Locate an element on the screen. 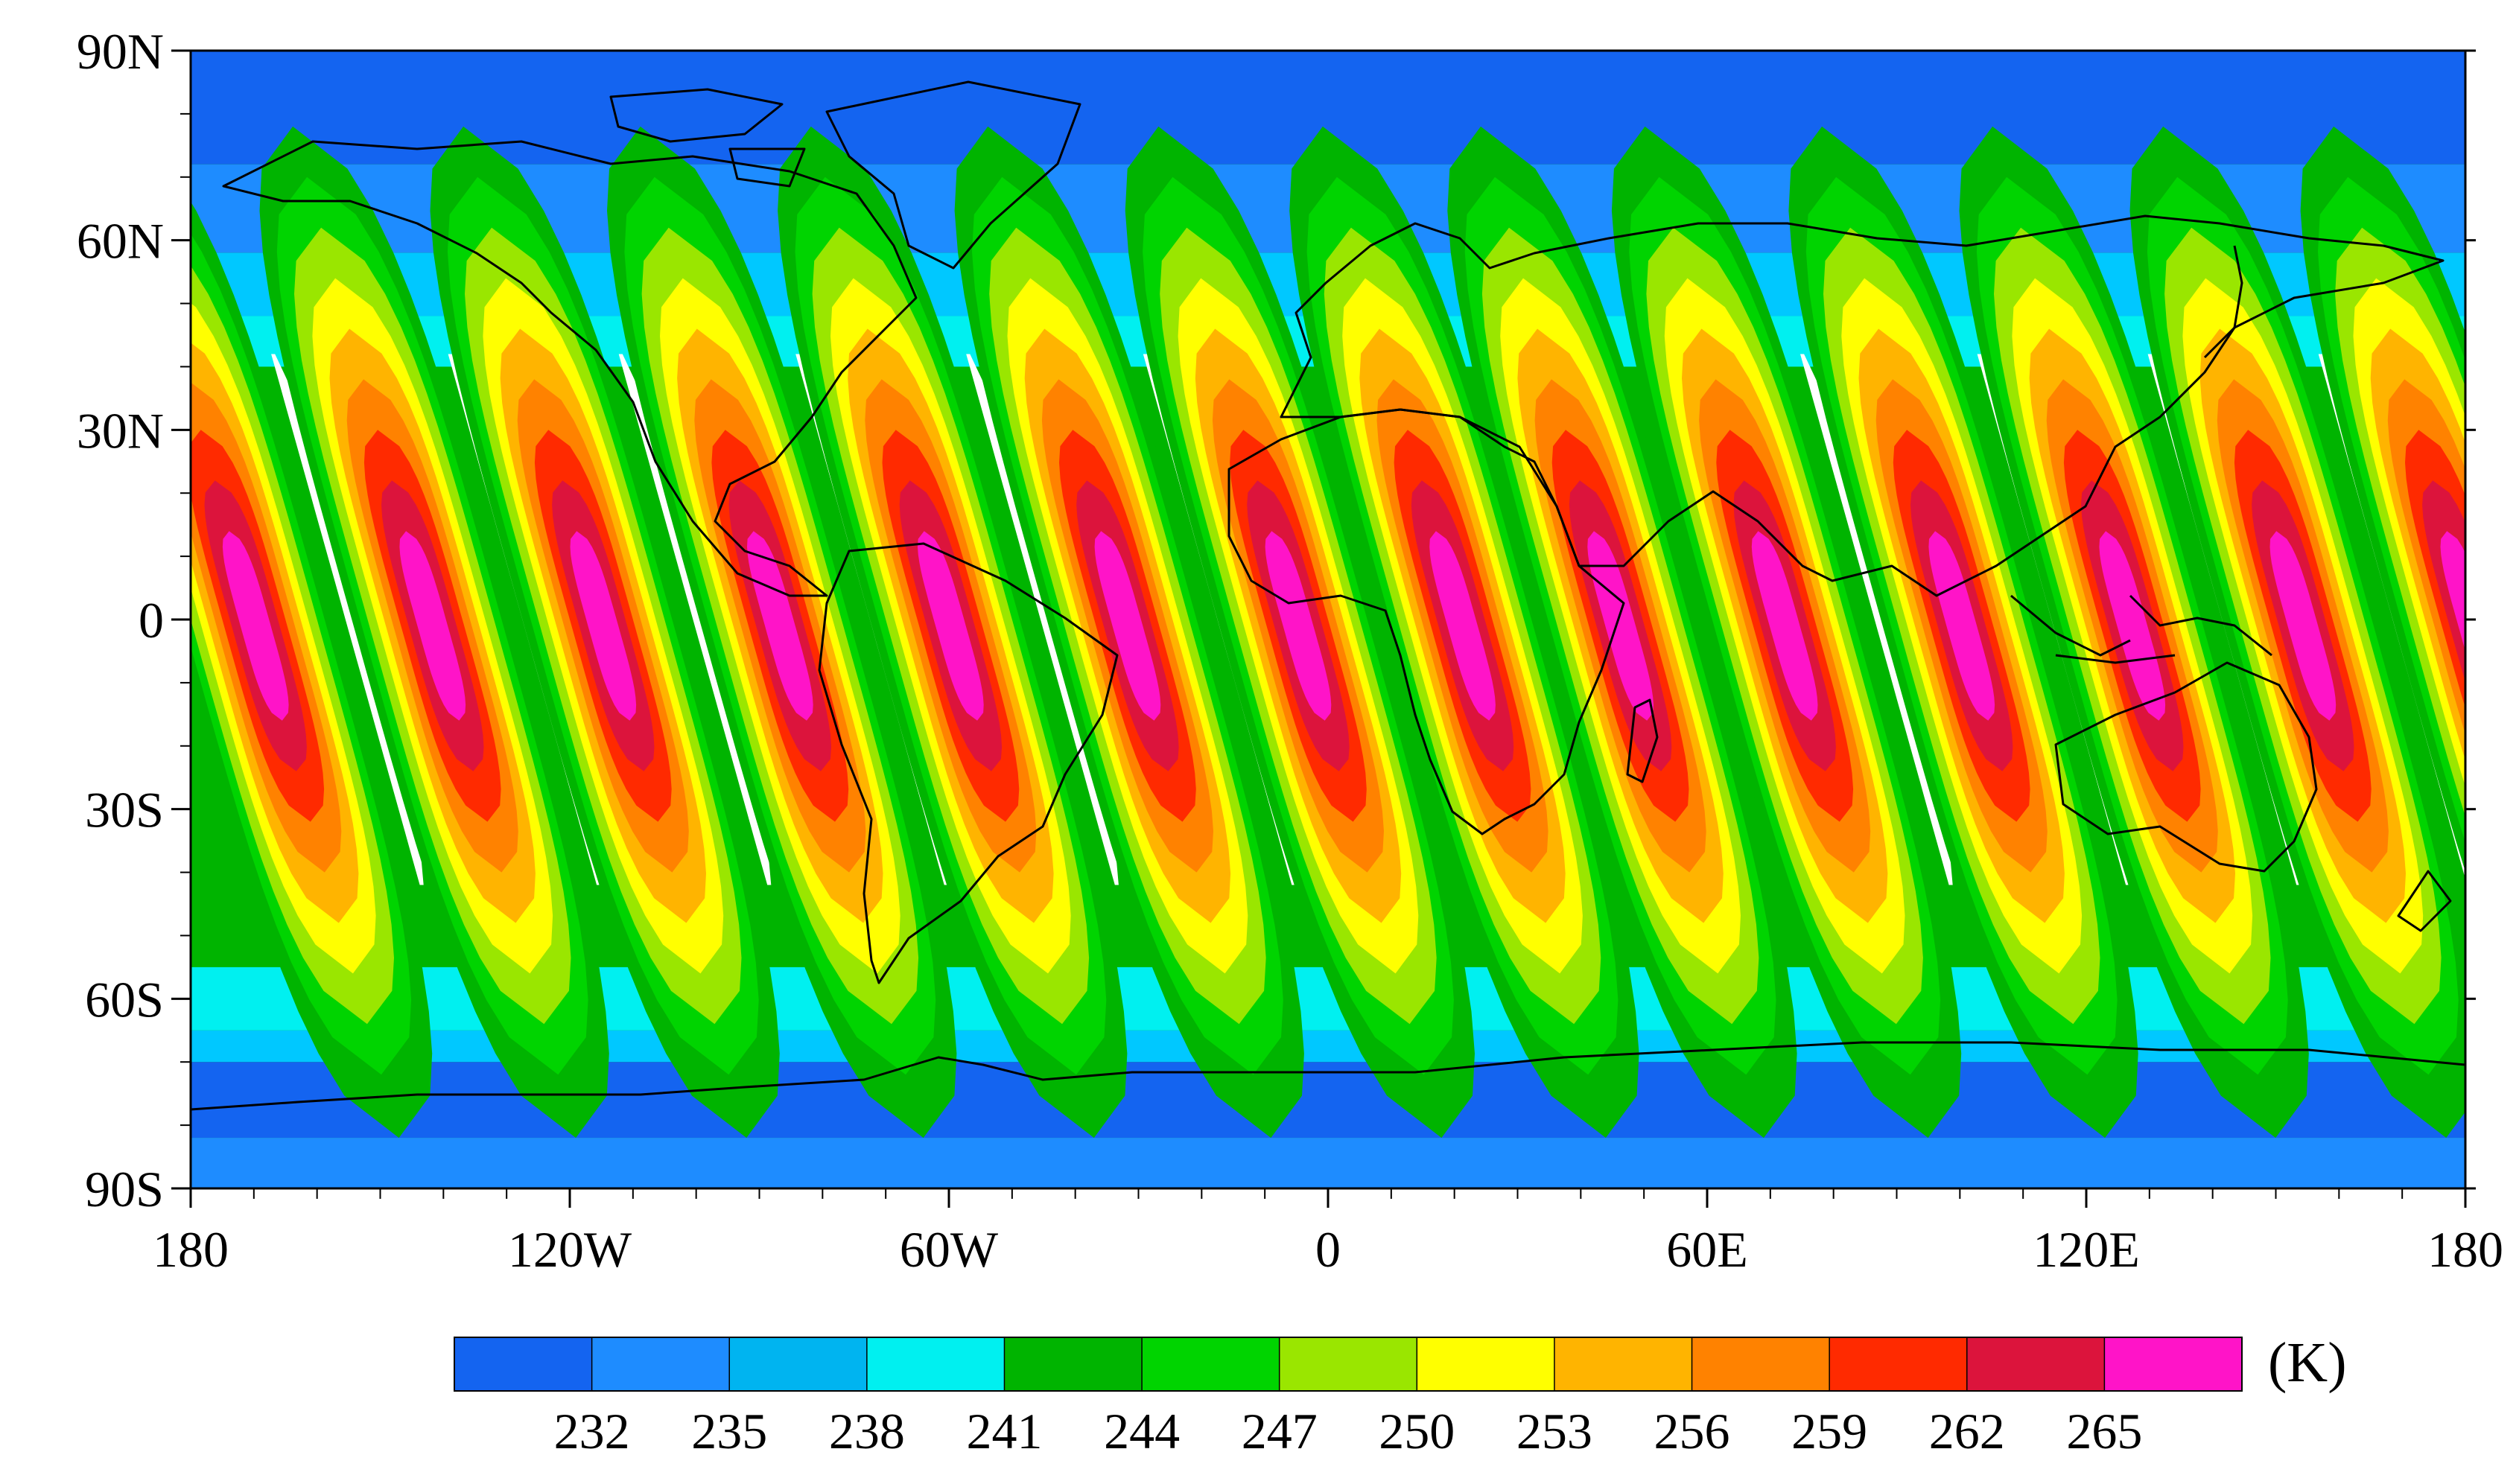  colorbar-tick-label: 265 is located at coordinates (2104, 1431).